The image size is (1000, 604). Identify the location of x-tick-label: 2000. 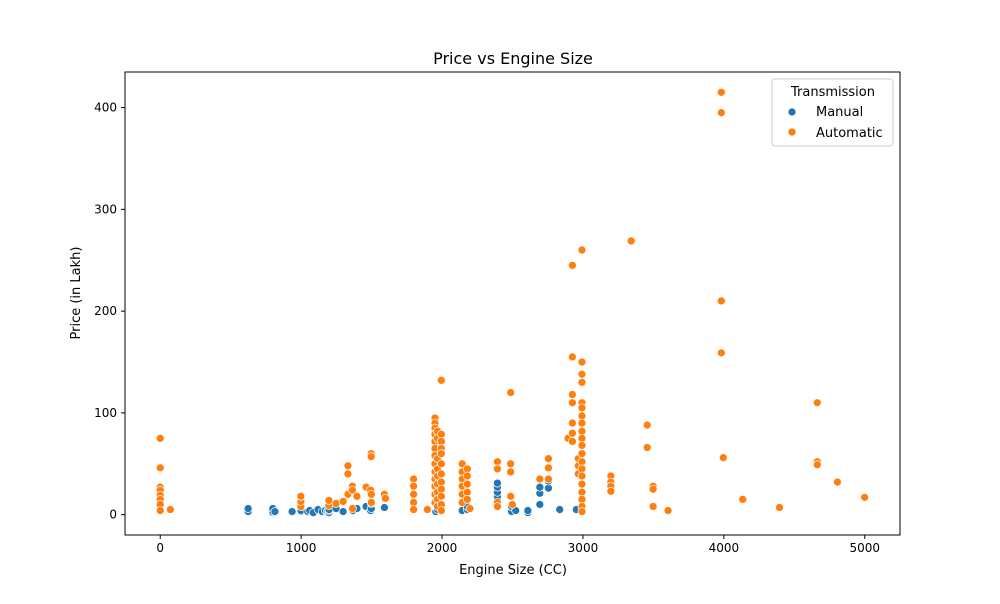
(442, 548).